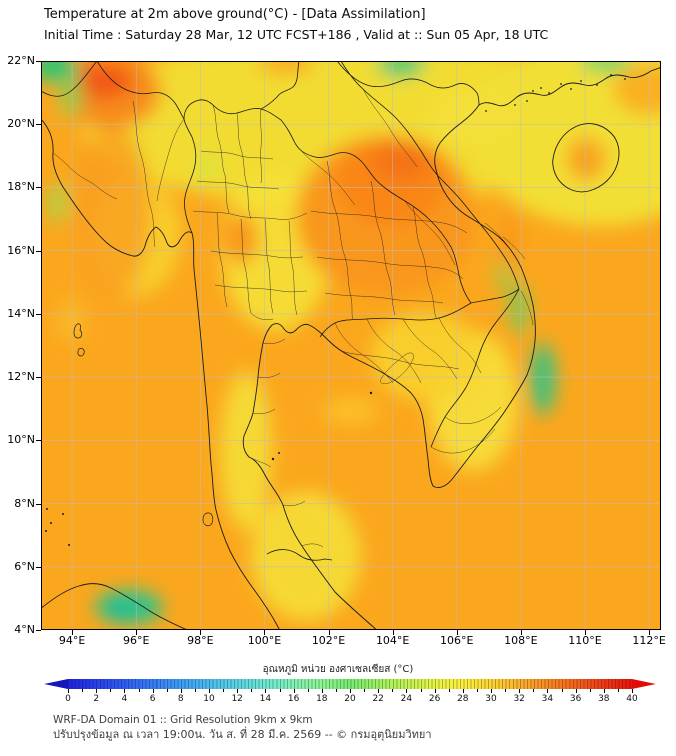 The width and height of the screenshot is (676, 756). I want to click on colorbar-tick-label: 32, so click(519, 699).